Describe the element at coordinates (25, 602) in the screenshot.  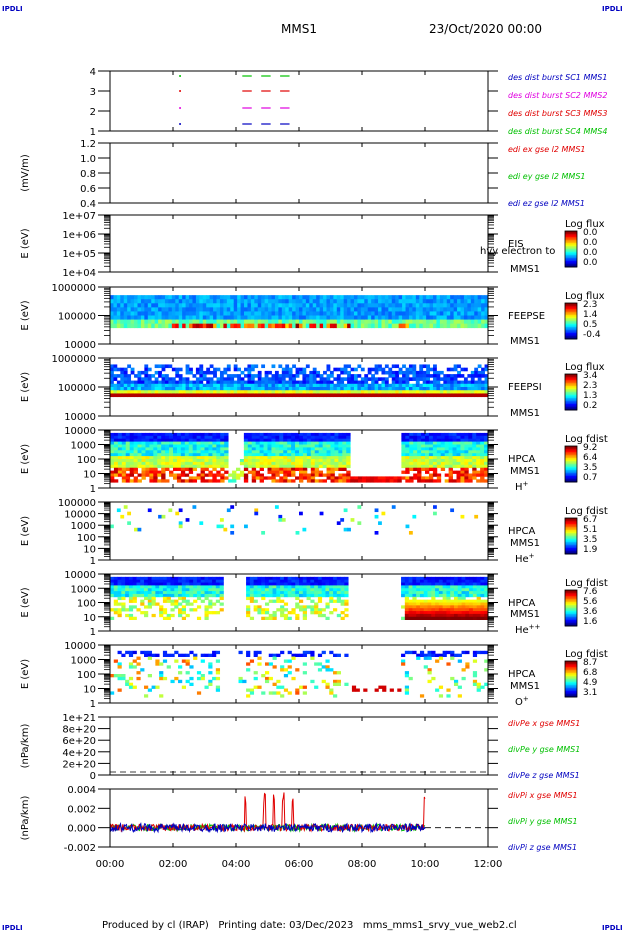
I see `ylabel: E (eV)` at that location.